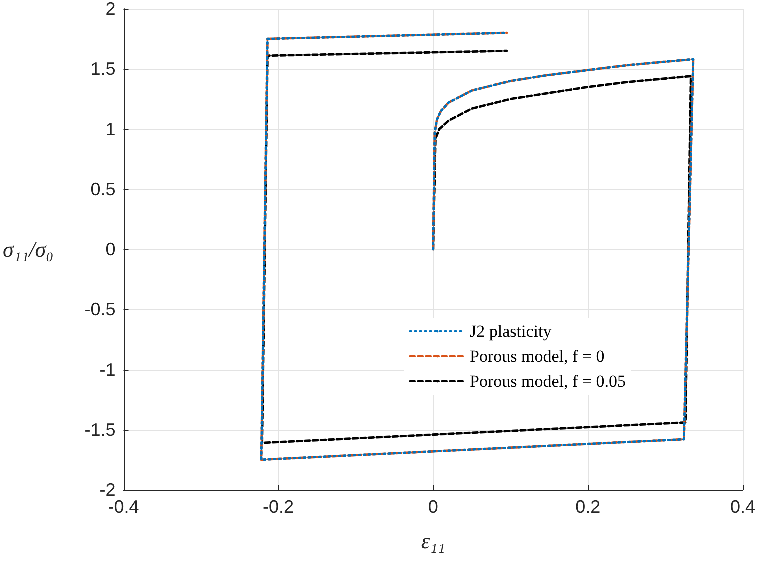  I want to click on x-tick-label: 0.2, so click(588, 507).